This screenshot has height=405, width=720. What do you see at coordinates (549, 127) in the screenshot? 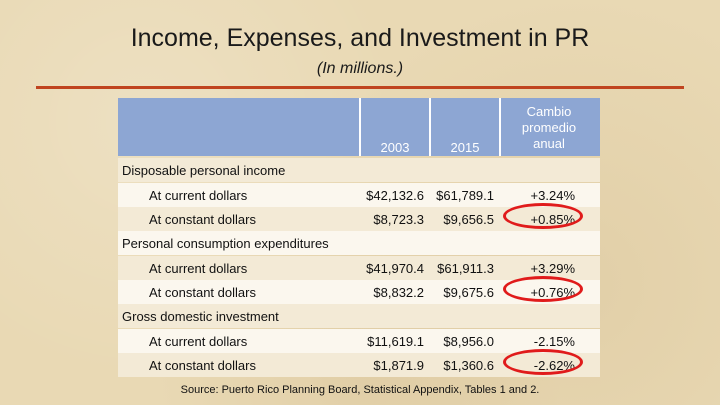
I see `header-change: Cambio promedio anual` at bounding box center [549, 127].